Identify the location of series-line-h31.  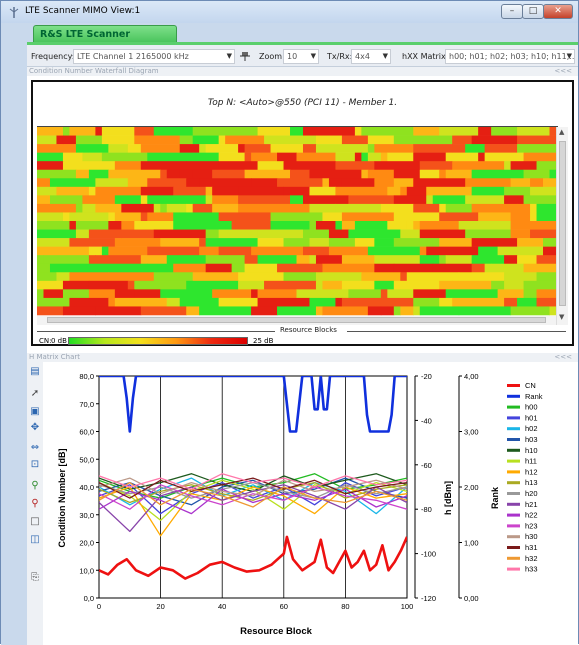
(253, 488).